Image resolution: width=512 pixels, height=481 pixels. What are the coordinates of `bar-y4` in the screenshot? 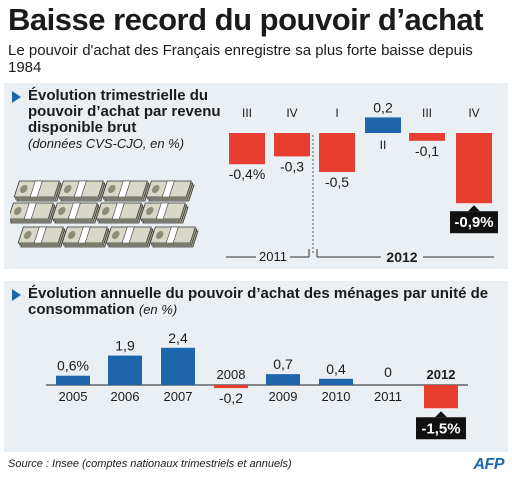 It's located at (283, 379).